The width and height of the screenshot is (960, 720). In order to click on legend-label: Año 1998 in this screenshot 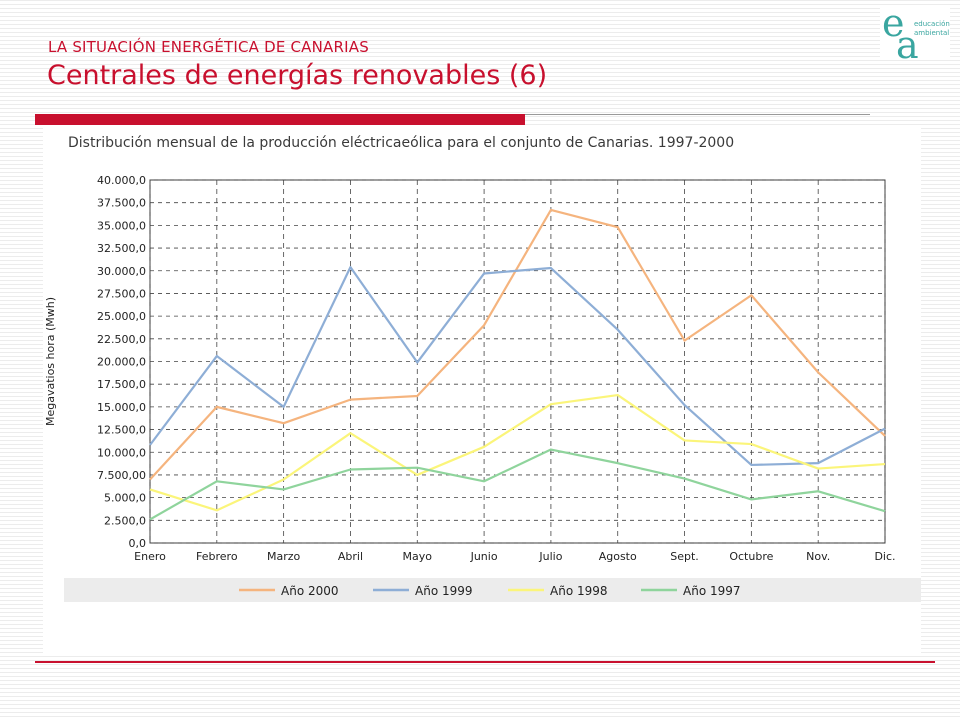, I will do `click(579, 591)`.